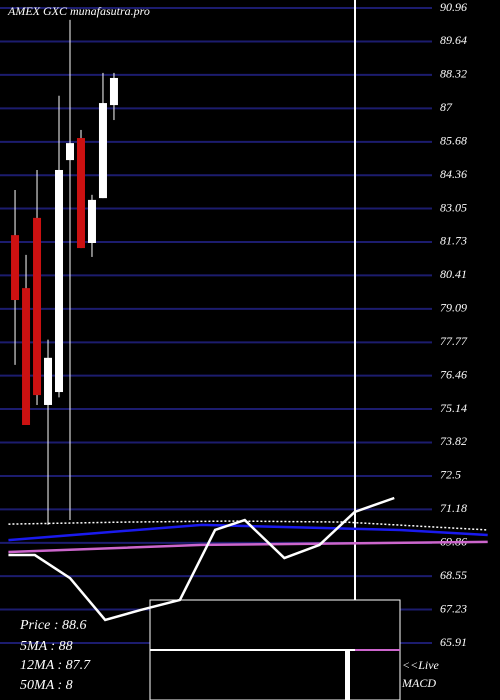  I want to click on y-tick-label: 79.09, so click(453, 308).